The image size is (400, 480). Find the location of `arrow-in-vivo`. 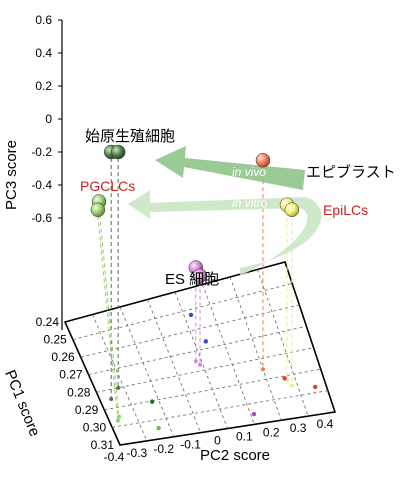

arrow-in-vivo is located at coordinates (230, 168).